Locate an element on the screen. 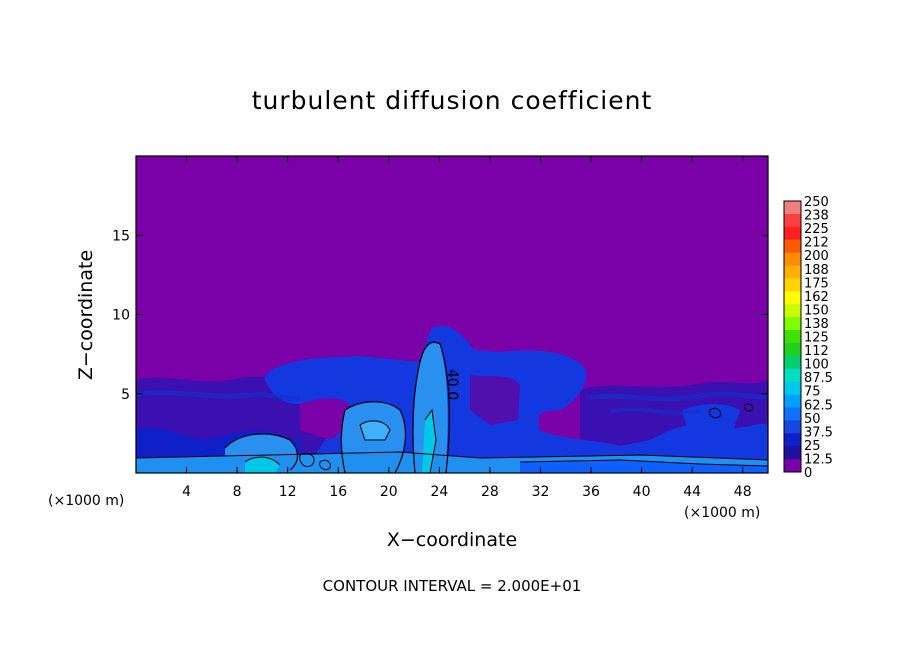 The height and width of the screenshot is (654, 904). colorbar-label: 0 is located at coordinates (808, 473).